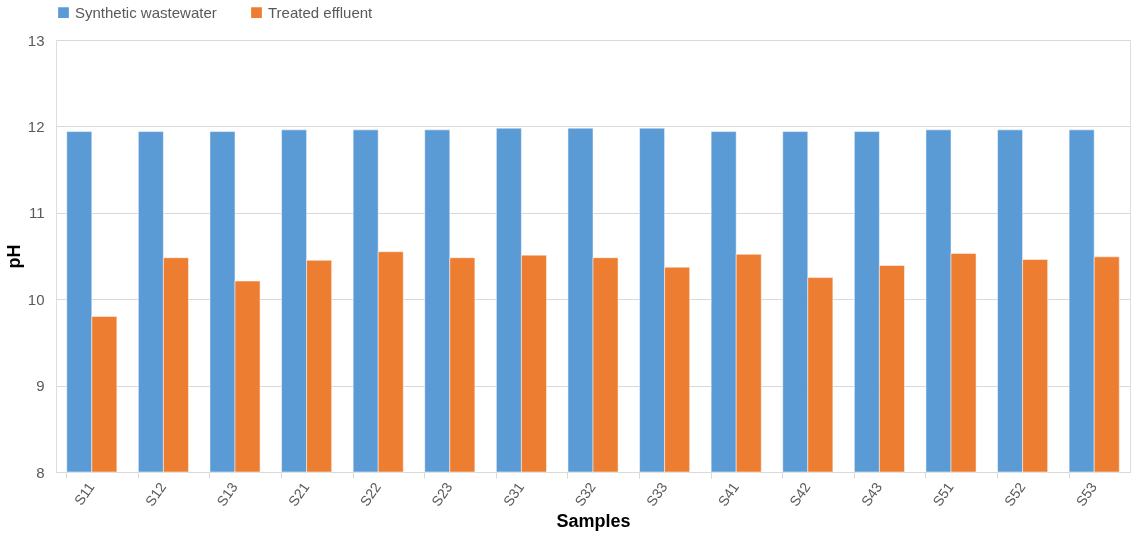 This screenshot has height=544, width=1145. I want to click on x-tick-label: S12, so click(155, 494).